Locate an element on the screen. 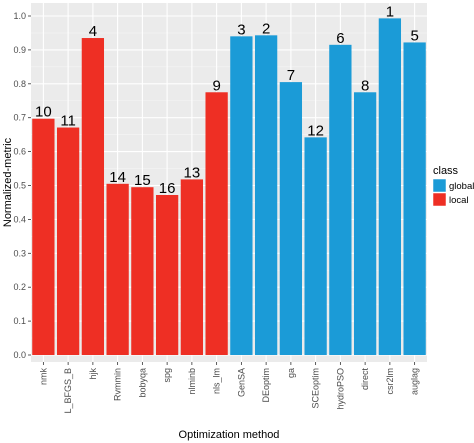 The width and height of the screenshot is (474, 443). bar-auglag is located at coordinates (414, 198).